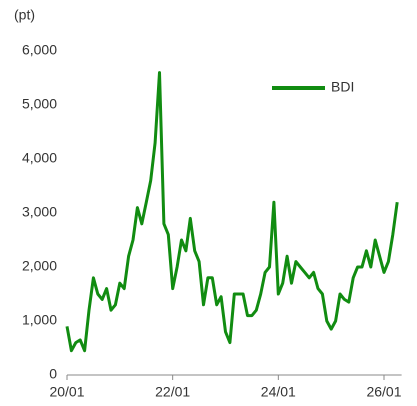 The height and width of the screenshot is (406, 417). Describe the element at coordinates (39, 158) in the screenshot. I see `y-tick-label: 4,000` at that location.